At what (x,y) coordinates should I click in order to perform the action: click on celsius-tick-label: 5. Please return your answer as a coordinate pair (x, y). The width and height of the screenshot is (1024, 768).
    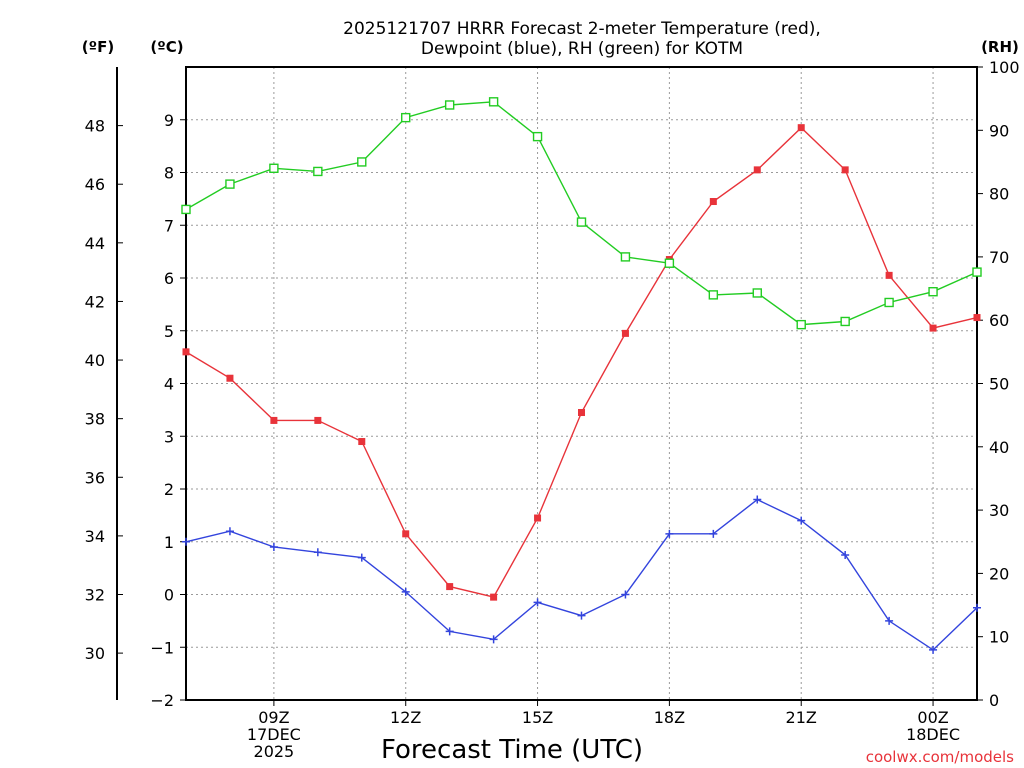
    Looking at the image, I should click on (169, 331).